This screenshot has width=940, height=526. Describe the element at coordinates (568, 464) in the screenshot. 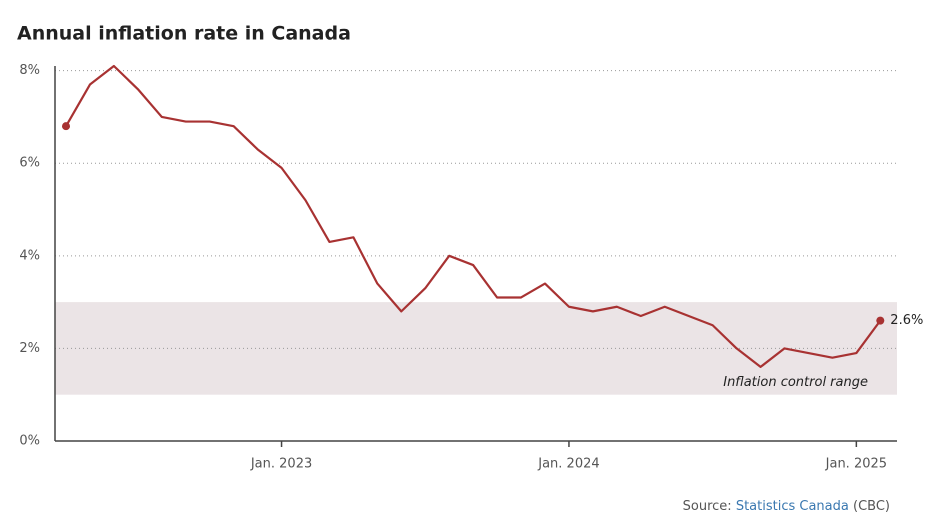

I see `x-tick-label: Jan. 2024` at that location.